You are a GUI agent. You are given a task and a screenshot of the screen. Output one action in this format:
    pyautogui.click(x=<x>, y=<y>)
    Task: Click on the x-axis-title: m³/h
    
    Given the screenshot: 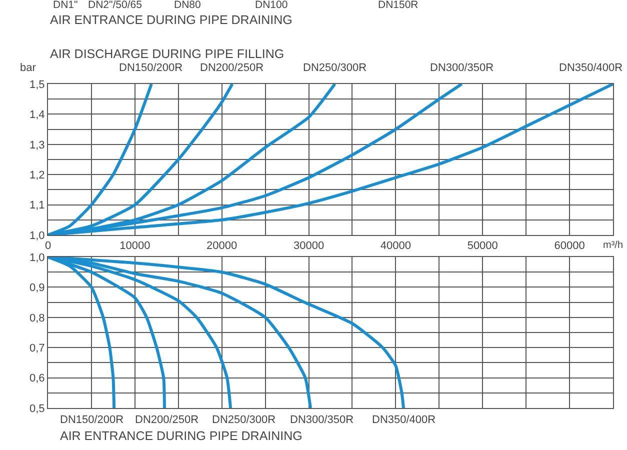 What is the action you would take?
    pyautogui.click(x=613, y=245)
    